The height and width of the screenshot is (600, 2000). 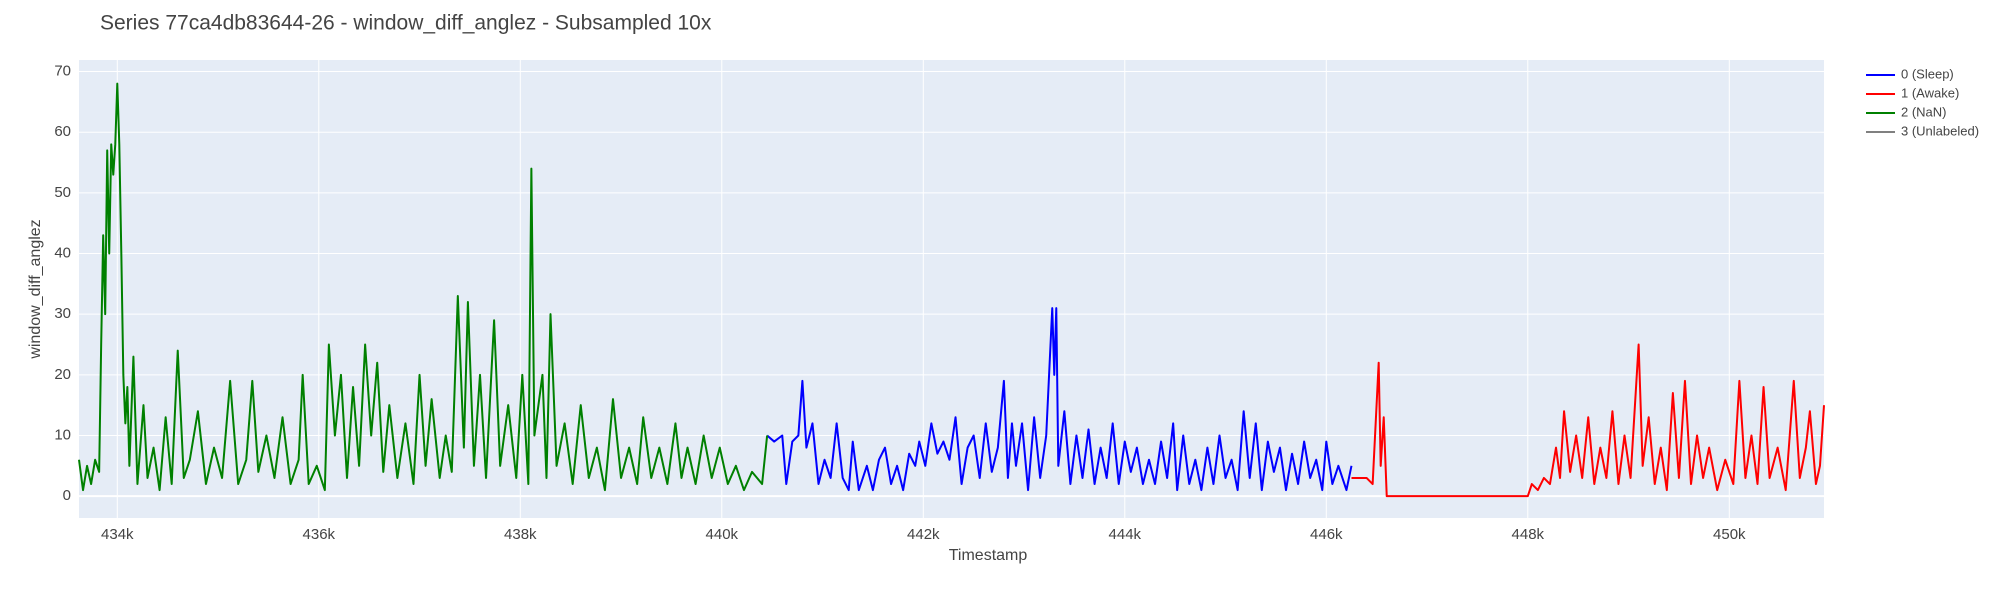 What do you see at coordinates (319, 534) in the screenshot?
I see `x-tick-label: 436k` at bounding box center [319, 534].